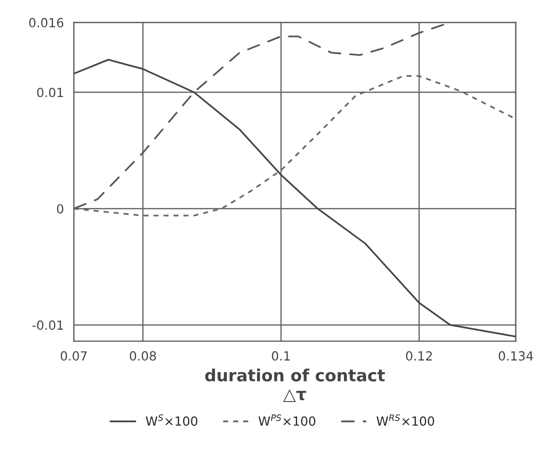 The height and width of the screenshot is (449, 539). Describe the element at coordinates (50, 93) in the screenshot. I see `y-tick-label: 0.01` at that location.